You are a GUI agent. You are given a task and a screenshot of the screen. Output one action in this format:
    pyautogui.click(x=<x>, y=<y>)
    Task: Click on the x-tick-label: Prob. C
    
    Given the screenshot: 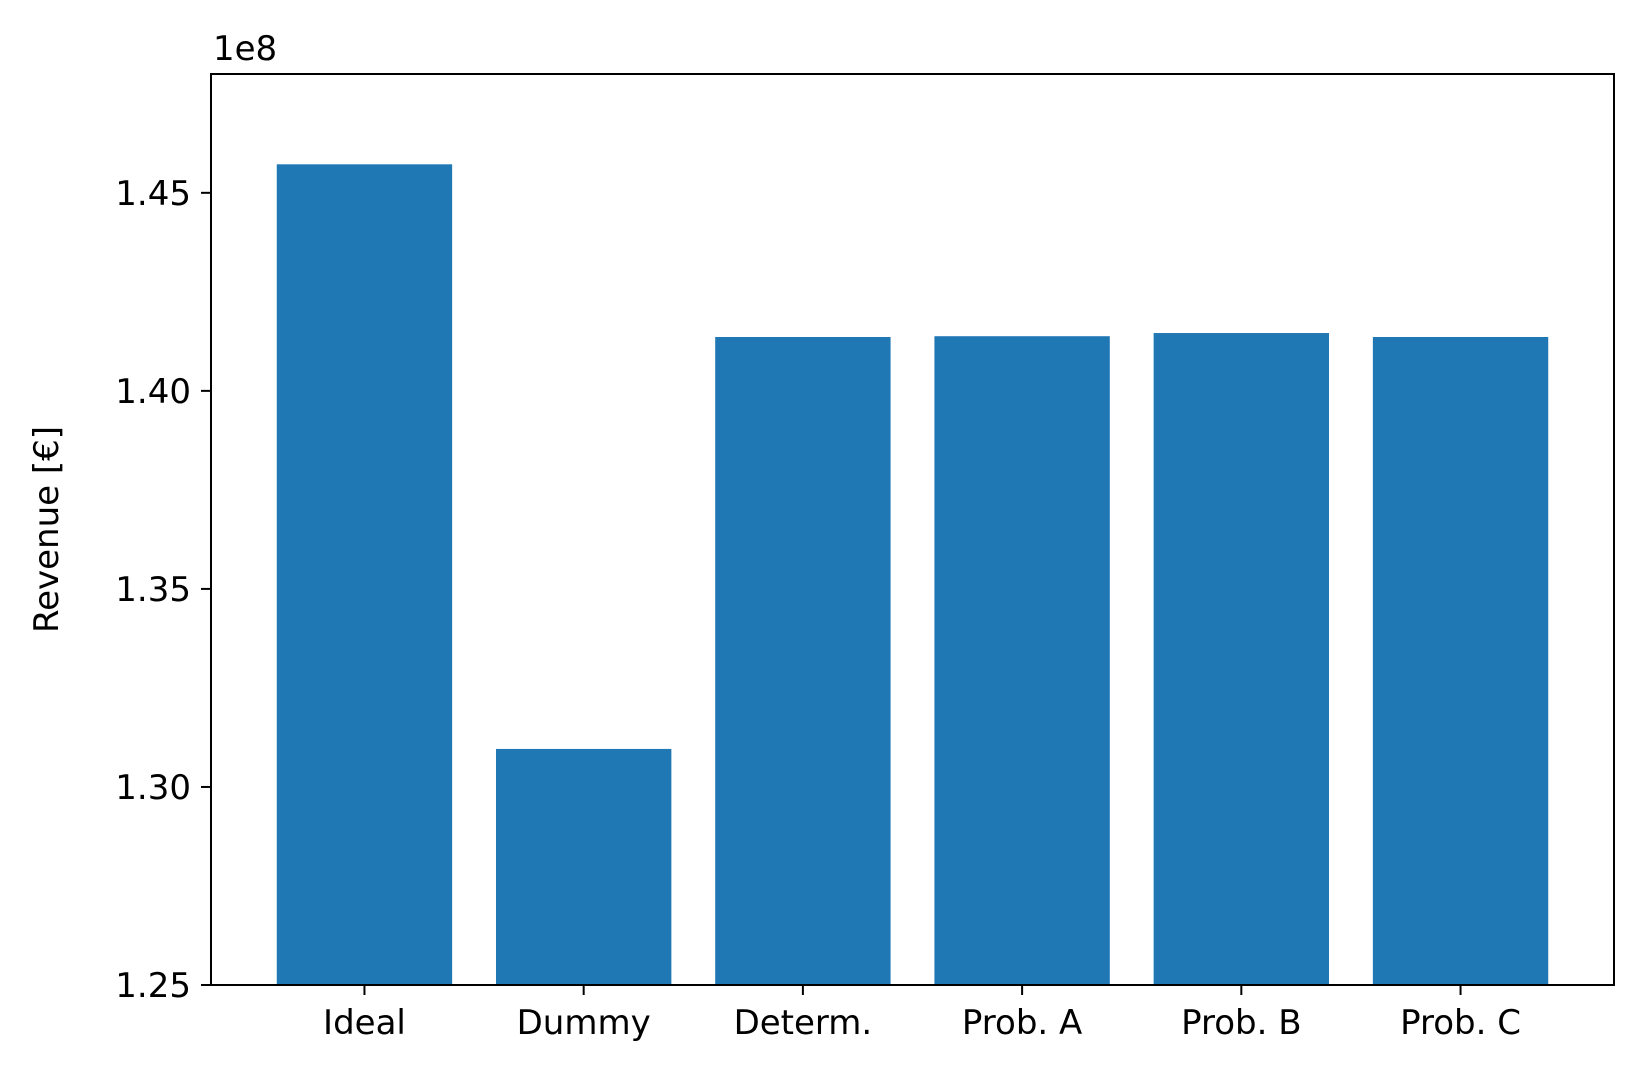 What is the action you would take?
    pyautogui.click(x=1460, y=1023)
    